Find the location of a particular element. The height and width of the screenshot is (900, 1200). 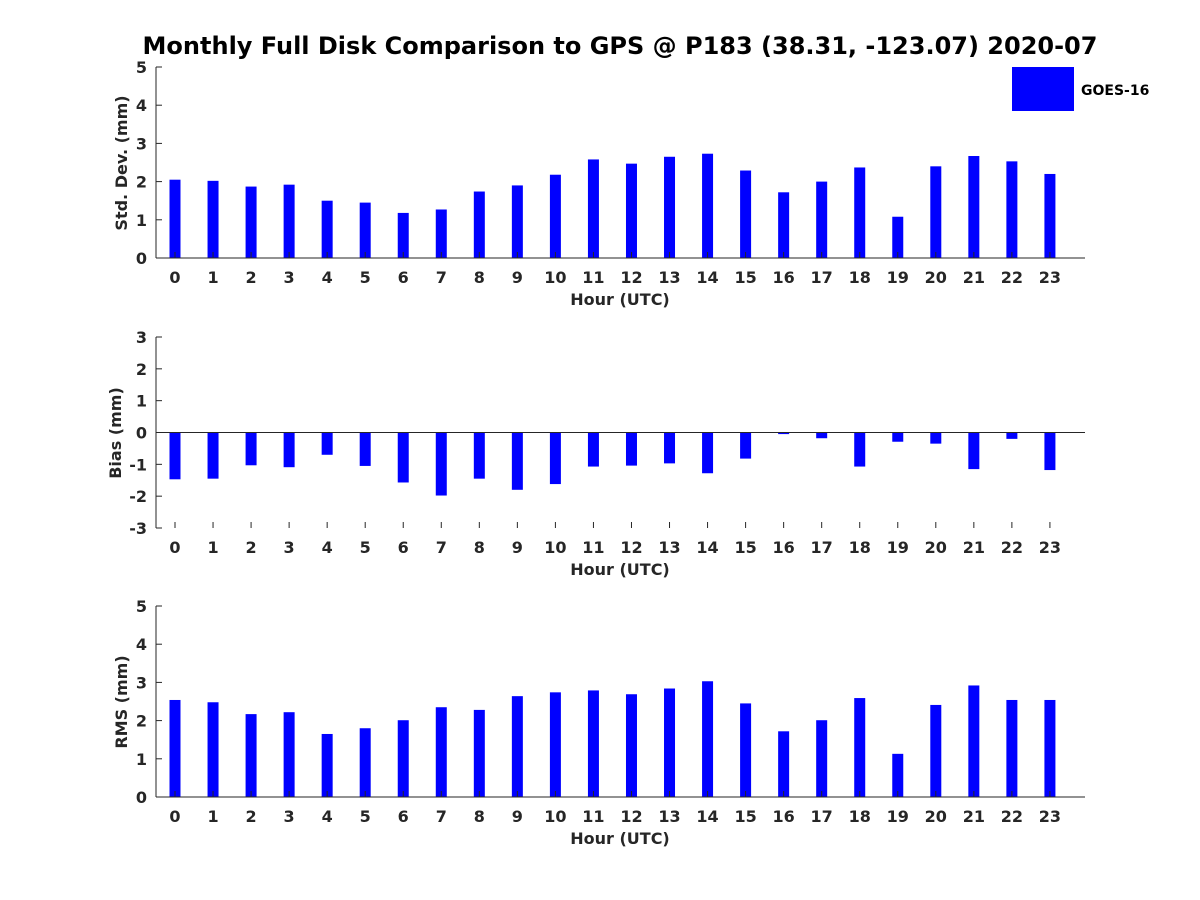

rms-x-tick-label: 18 is located at coordinates (860, 816).